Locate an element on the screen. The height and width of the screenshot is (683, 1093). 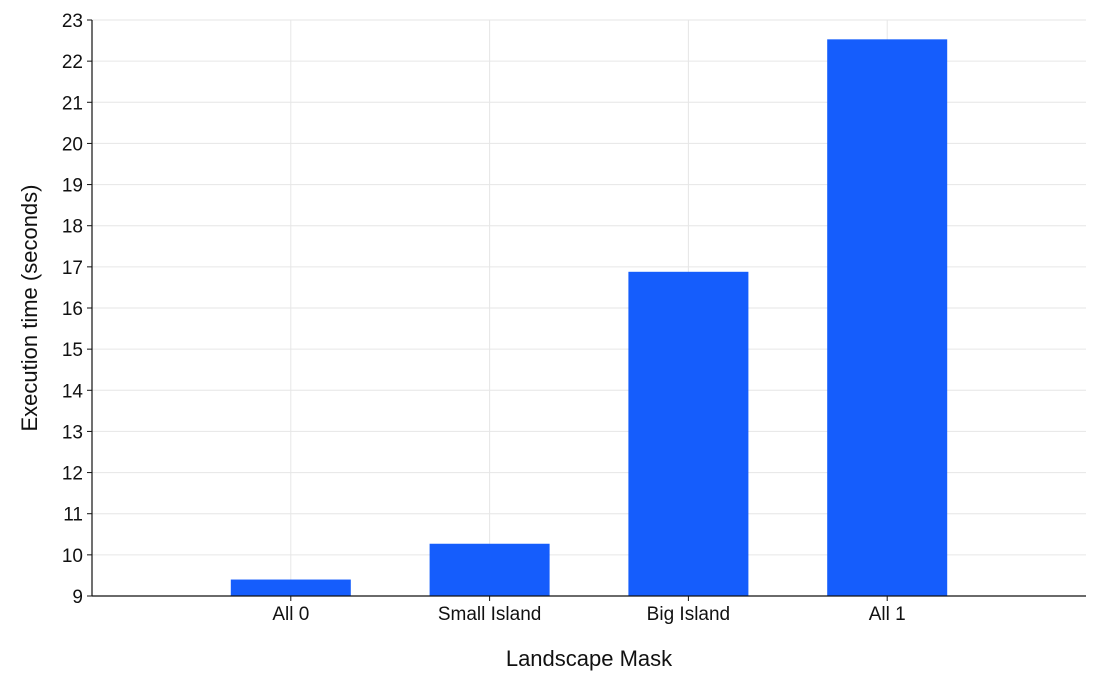
y-tick-label: 20 is located at coordinates (72, 144).